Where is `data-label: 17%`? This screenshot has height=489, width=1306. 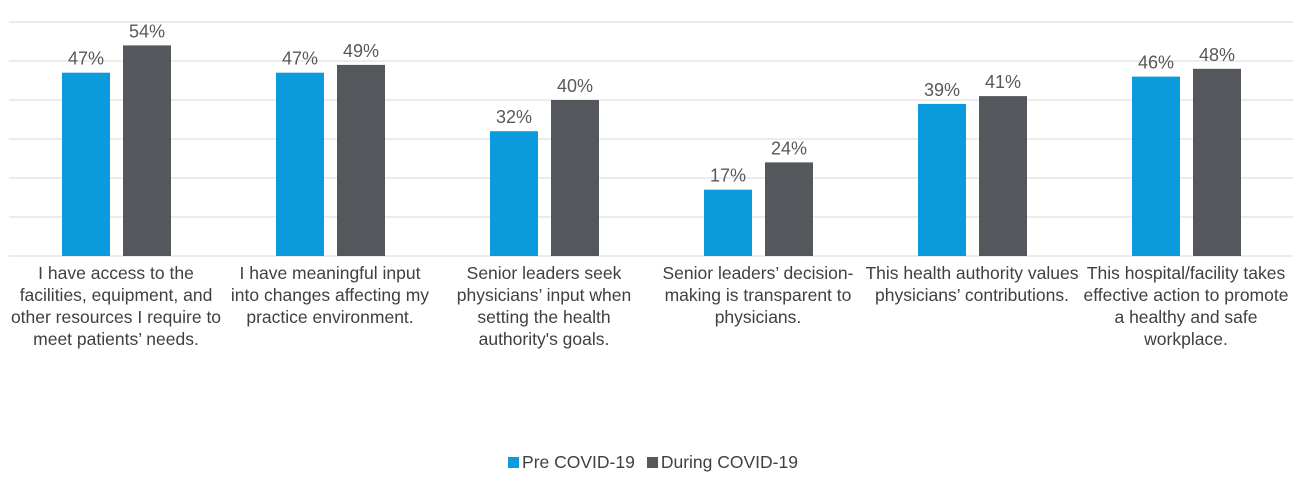
data-label: 17% is located at coordinates (728, 176).